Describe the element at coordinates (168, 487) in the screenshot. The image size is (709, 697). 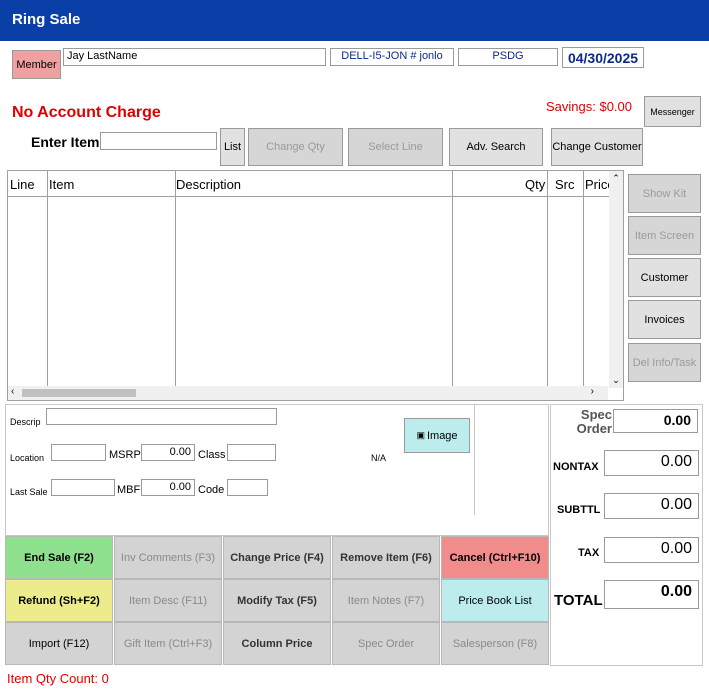
I see `mbf-field: 0.00` at that location.